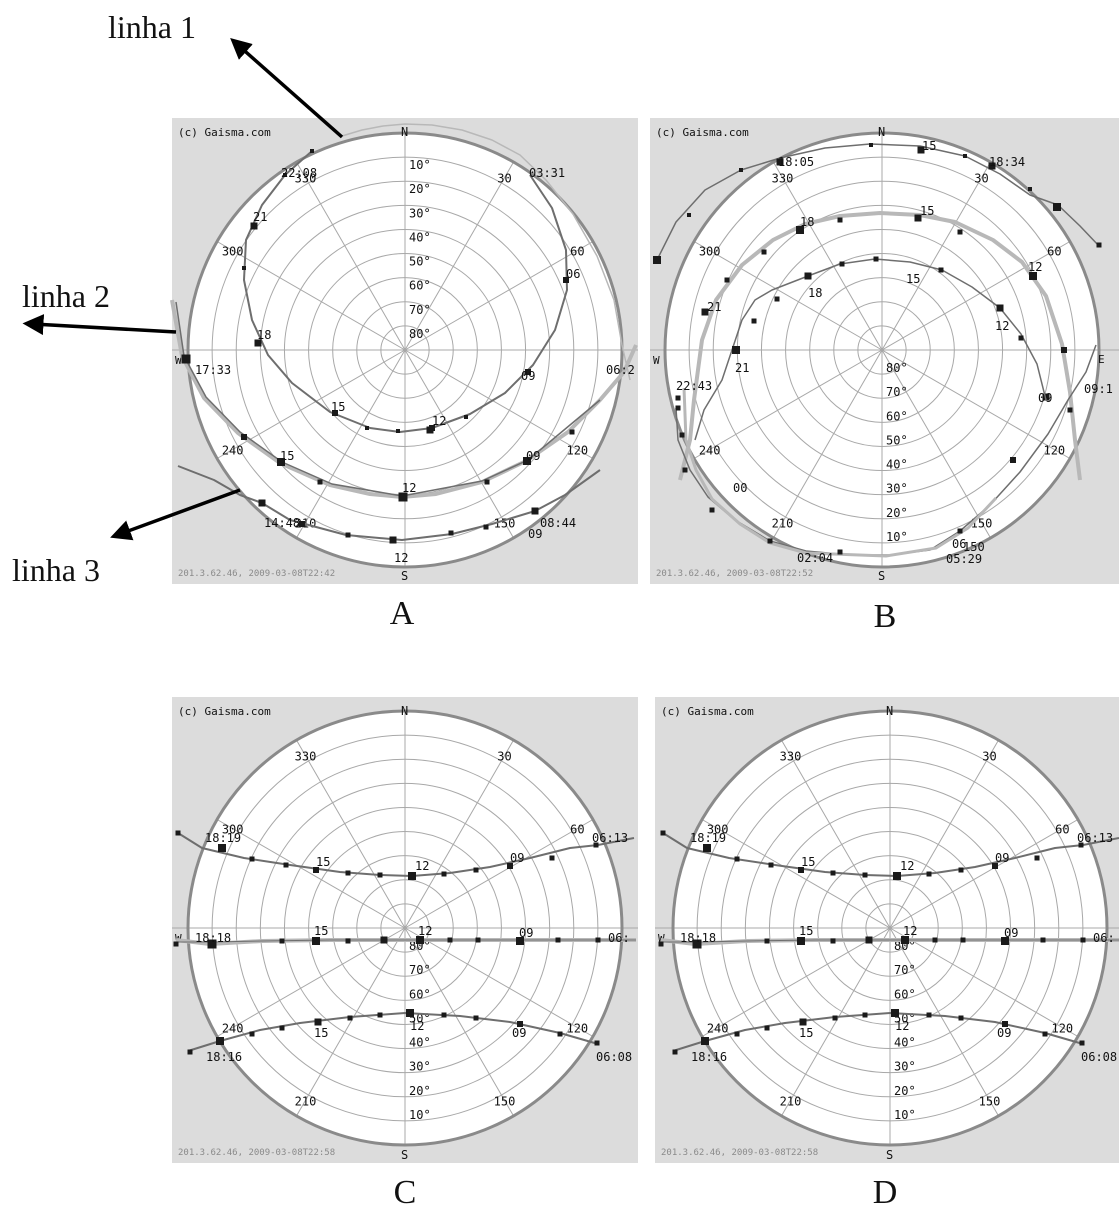 The height and width of the screenshot is (1207, 1119). I want to click on azimuth-label: 210, so click(306, 1101).